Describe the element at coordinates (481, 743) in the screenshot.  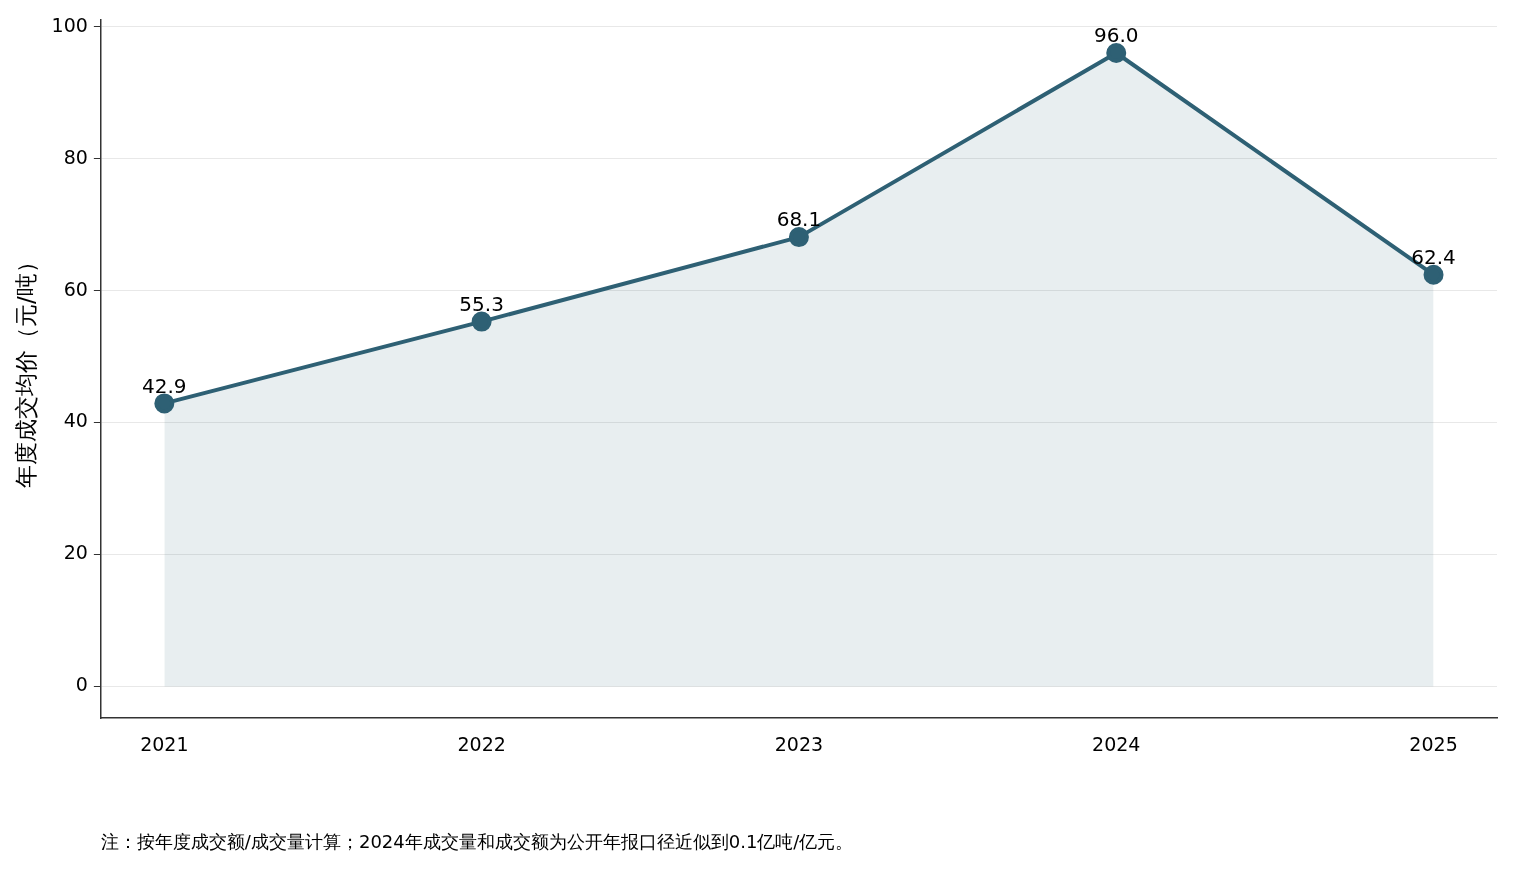
I see `x-tick-label: 2022` at that location.